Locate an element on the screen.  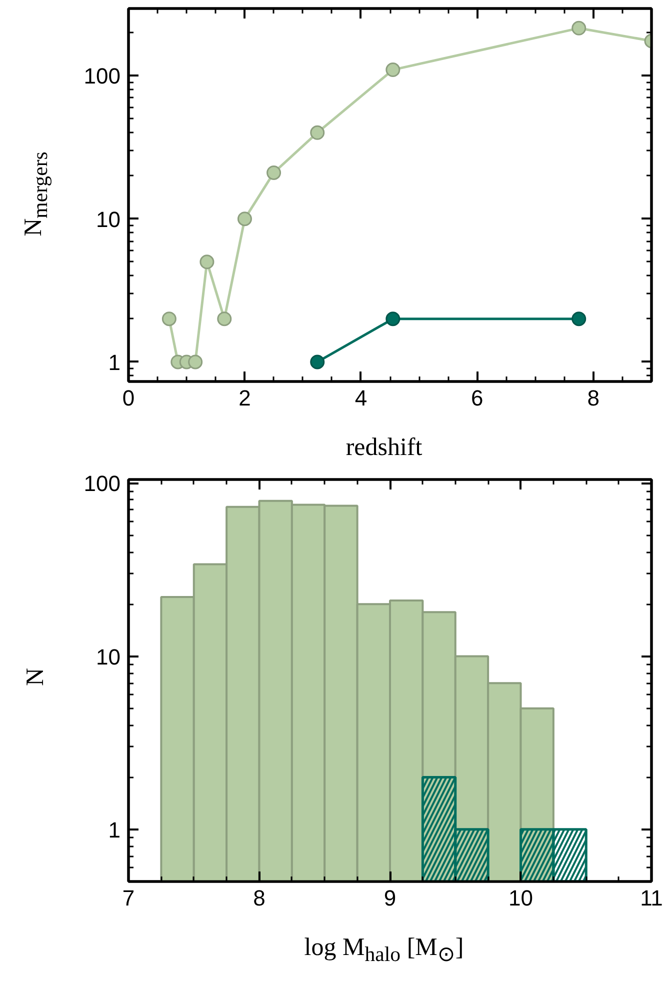
x-tick-label: 9 is located at coordinates (390, 898).